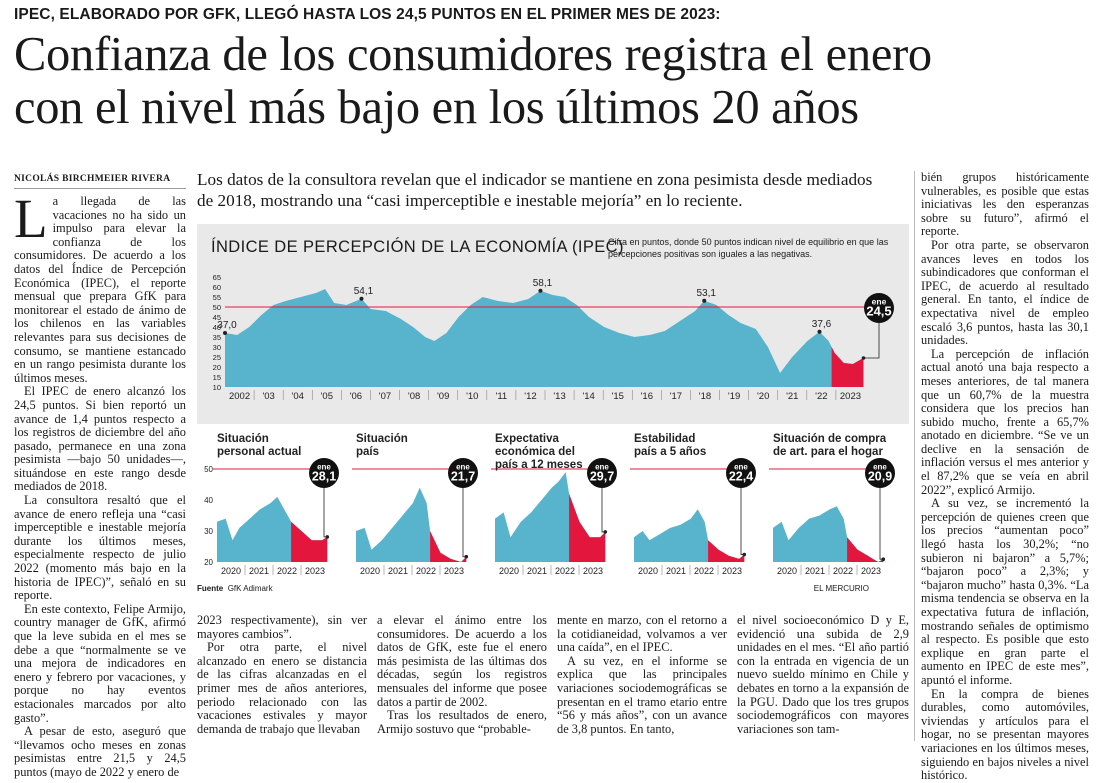 This screenshot has height=783, width=1100. I want to click on small-chart-title: de art. para el hogar, so click(828, 452).